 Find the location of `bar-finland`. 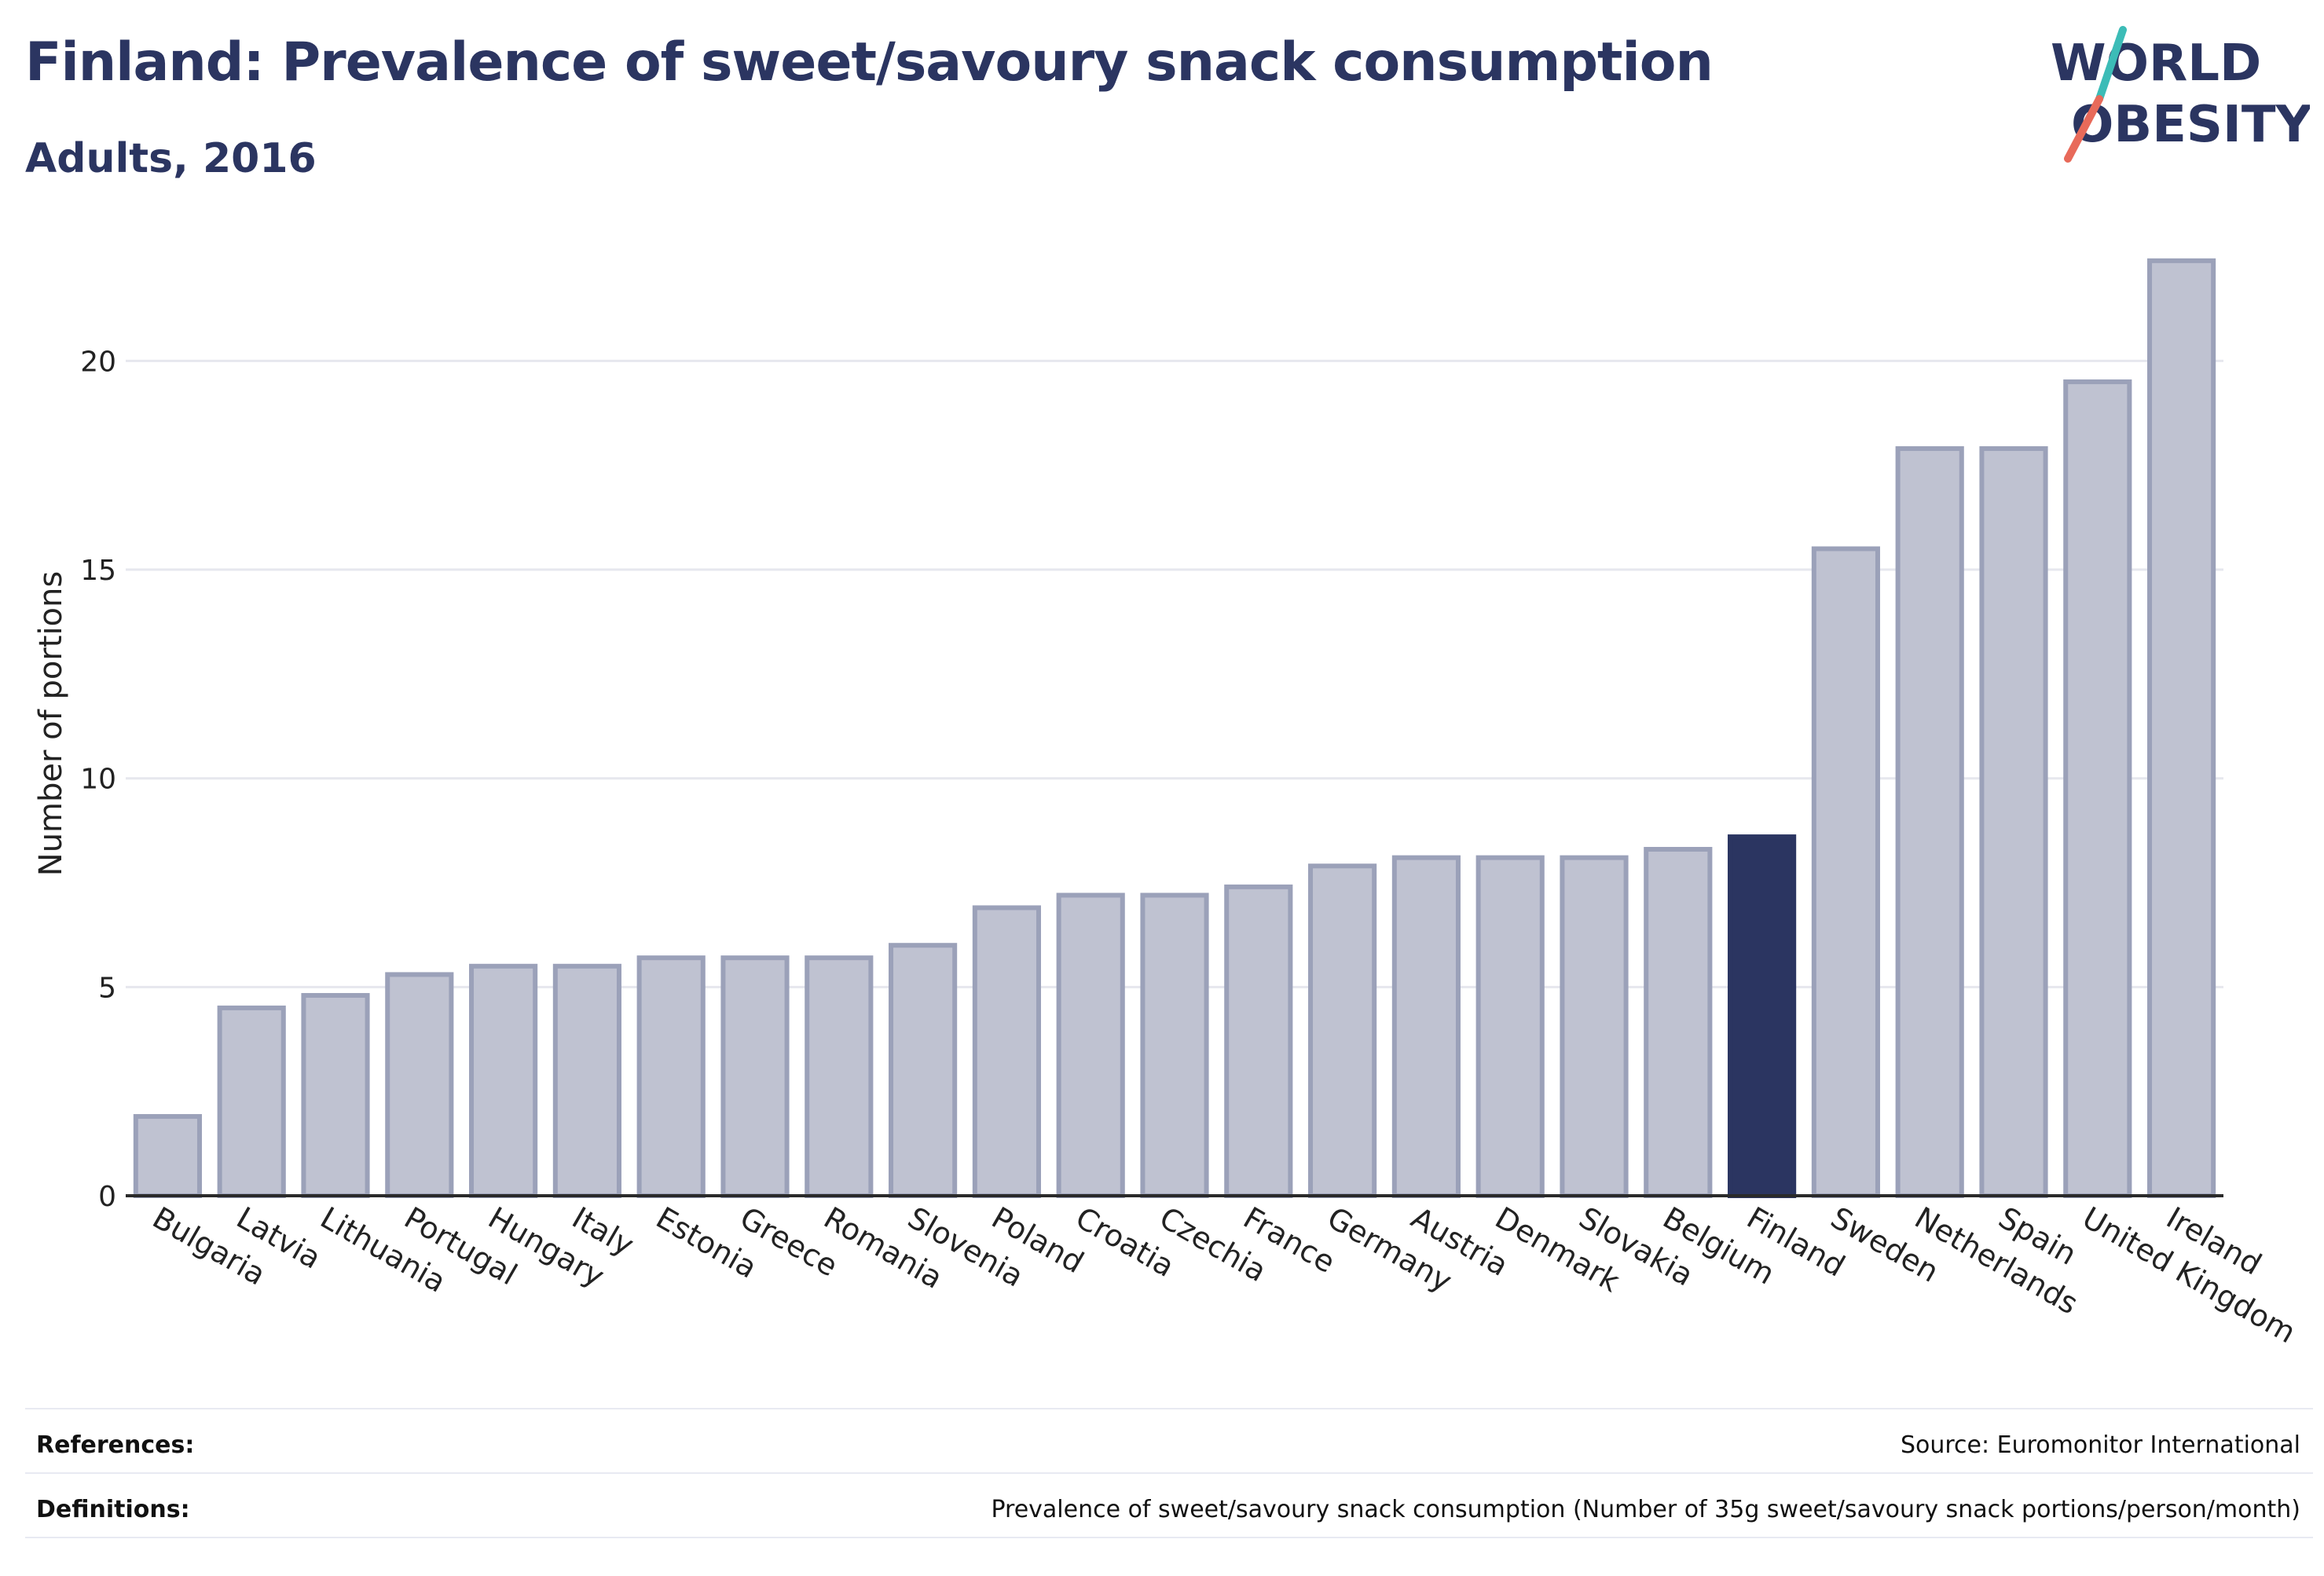

bar-finland is located at coordinates (1762, 1016).